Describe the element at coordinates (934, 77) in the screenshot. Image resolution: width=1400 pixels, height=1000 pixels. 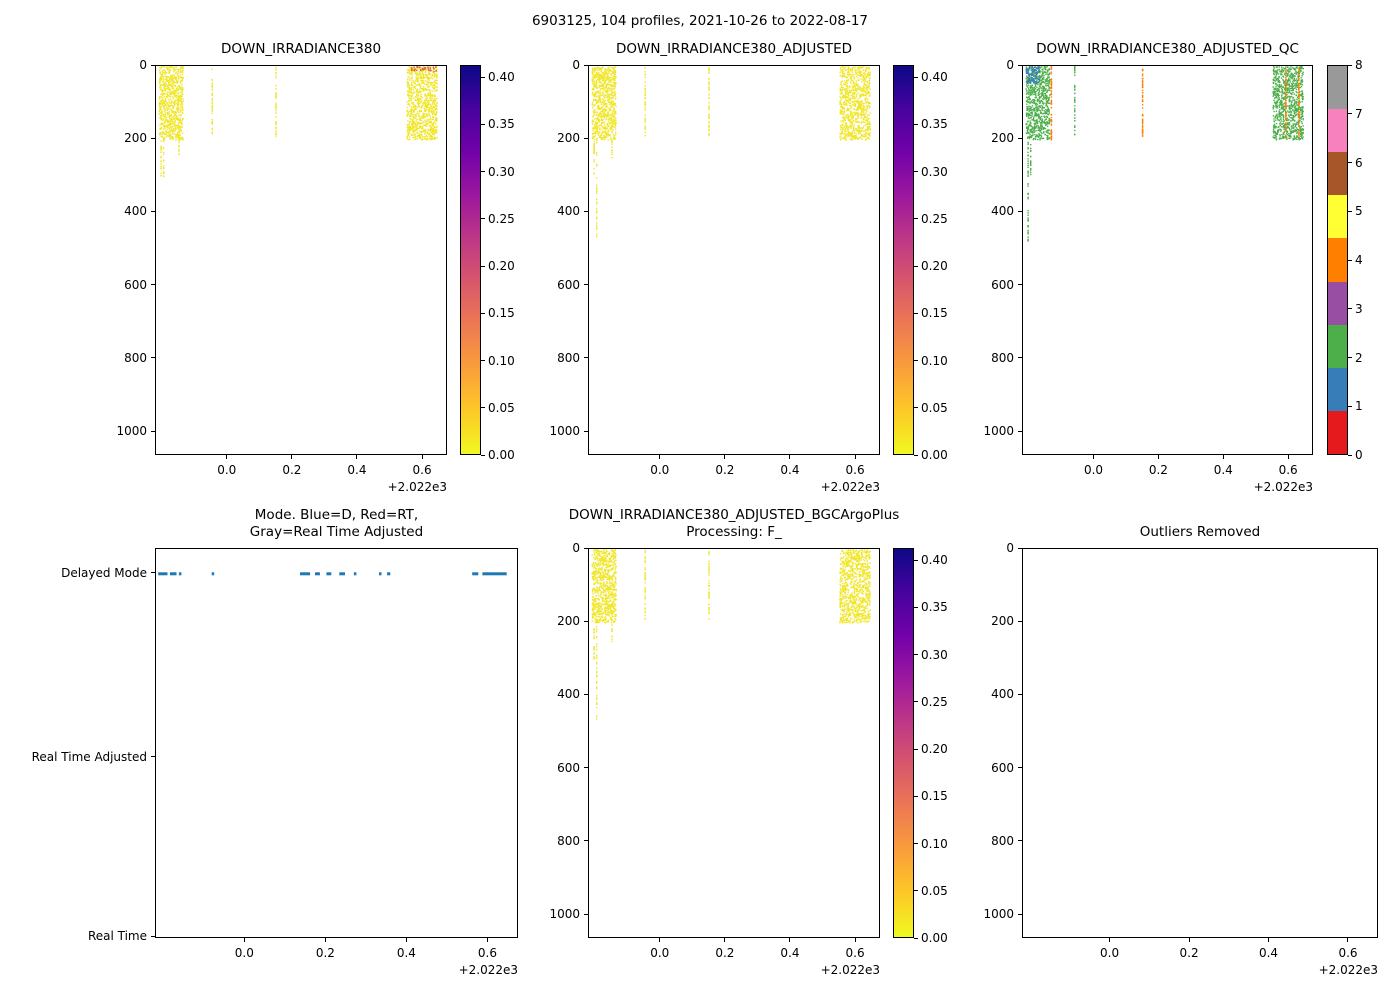
I see `colorbar-tick-label: 0.40` at that location.